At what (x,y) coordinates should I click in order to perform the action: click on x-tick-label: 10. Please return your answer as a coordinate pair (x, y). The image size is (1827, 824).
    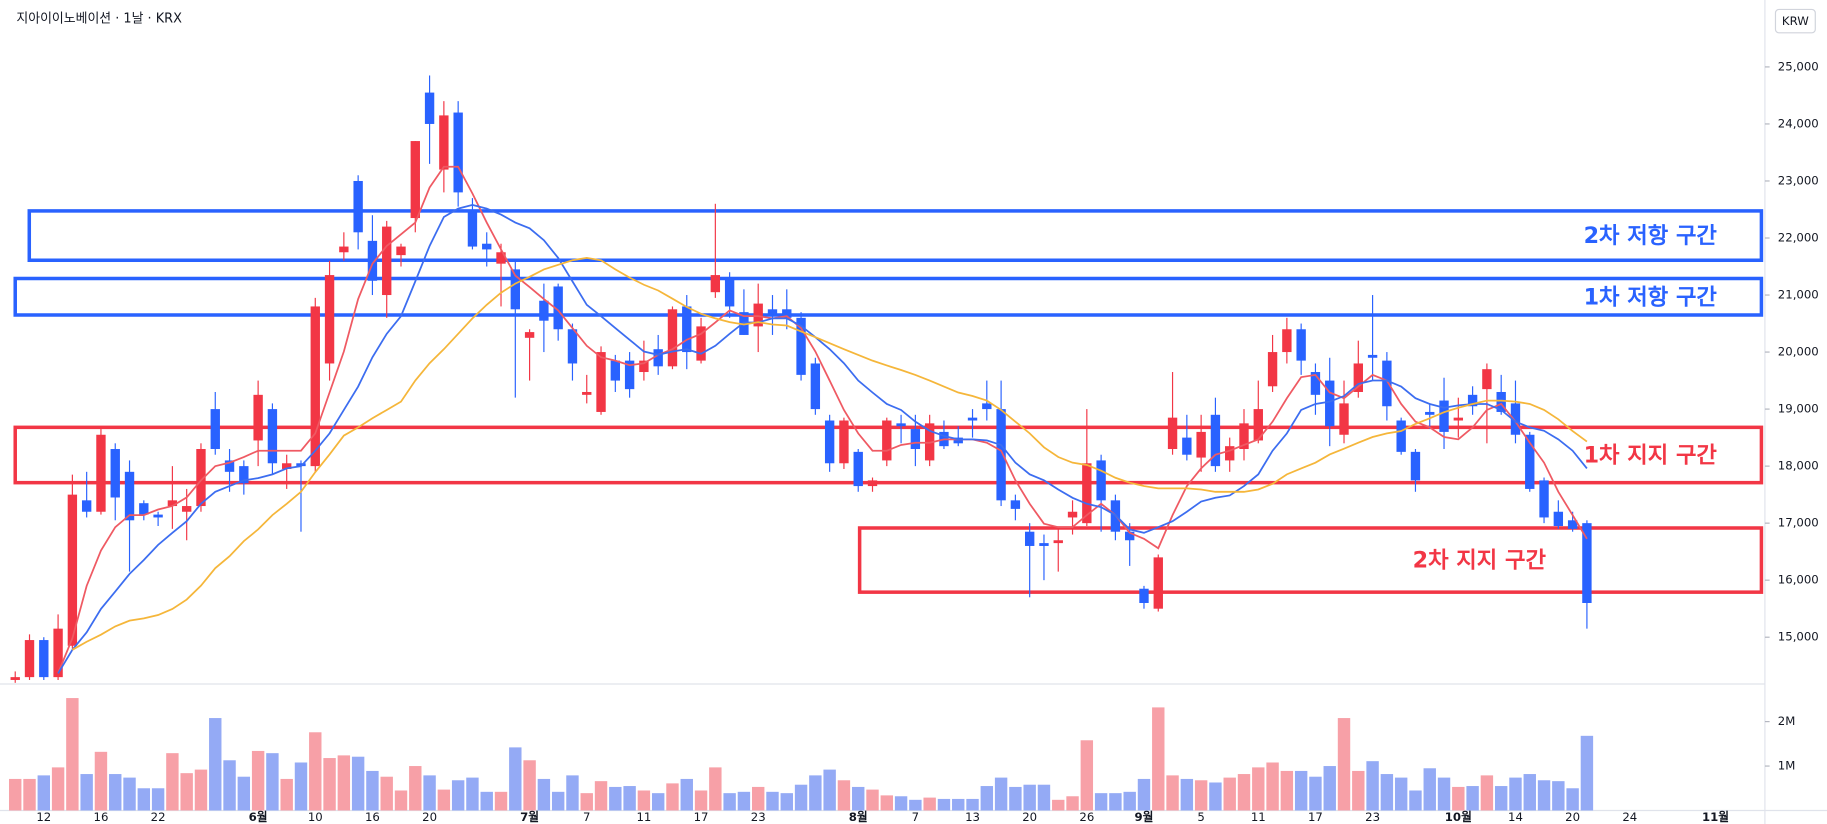
    Looking at the image, I should click on (315, 817).